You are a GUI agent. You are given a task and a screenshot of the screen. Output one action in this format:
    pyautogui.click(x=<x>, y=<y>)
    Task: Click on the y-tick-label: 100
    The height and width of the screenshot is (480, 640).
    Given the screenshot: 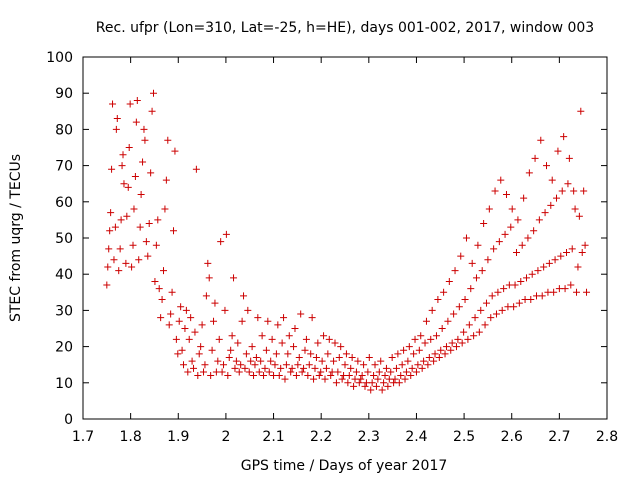 What is the action you would take?
    pyautogui.click(x=59, y=58)
    